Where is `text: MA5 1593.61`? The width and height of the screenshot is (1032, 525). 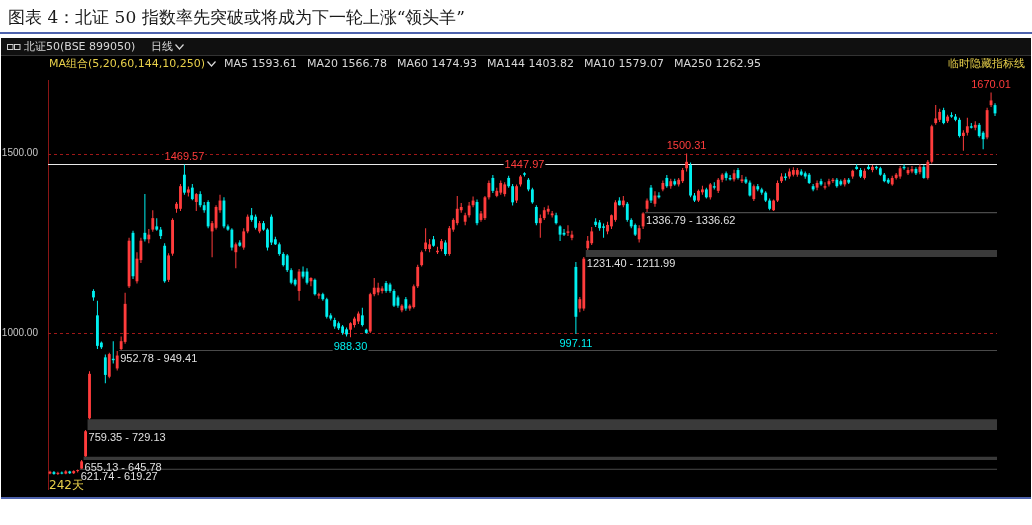
text: MA5 1593.61 is located at coordinates (261, 63).